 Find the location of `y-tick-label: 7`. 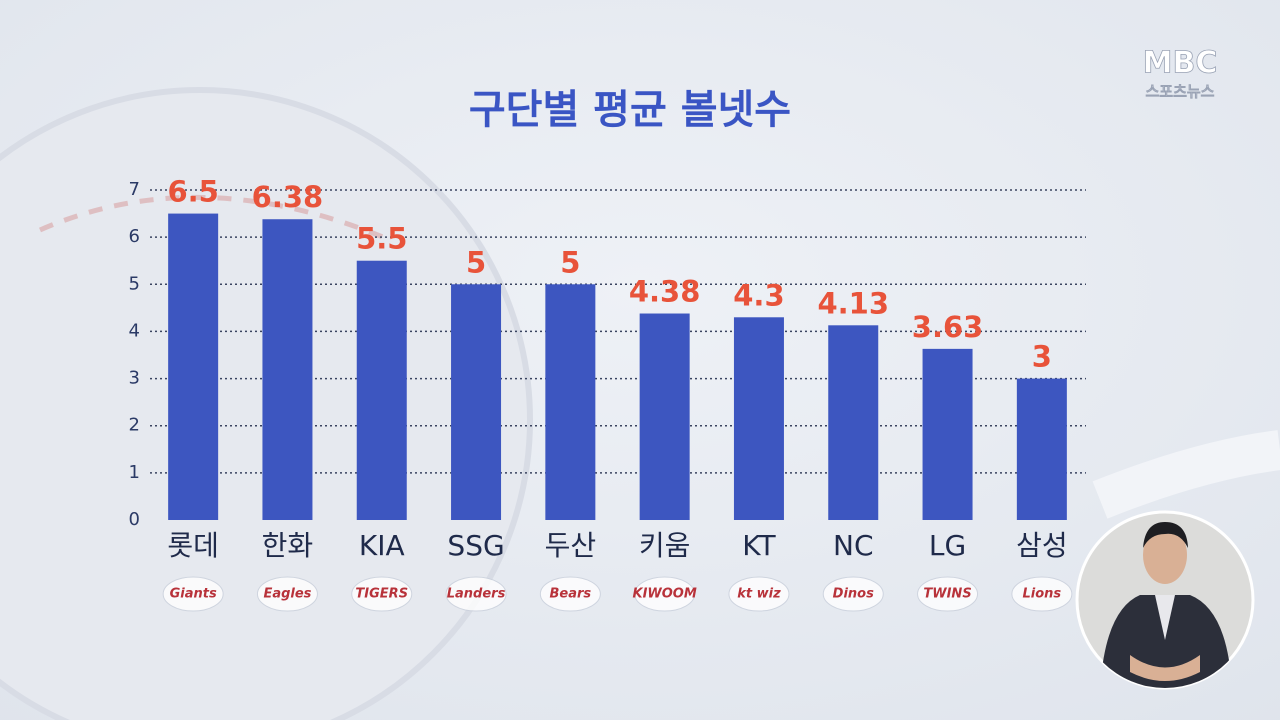

y-tick-label: 7 is located at coordinates (134, 189).